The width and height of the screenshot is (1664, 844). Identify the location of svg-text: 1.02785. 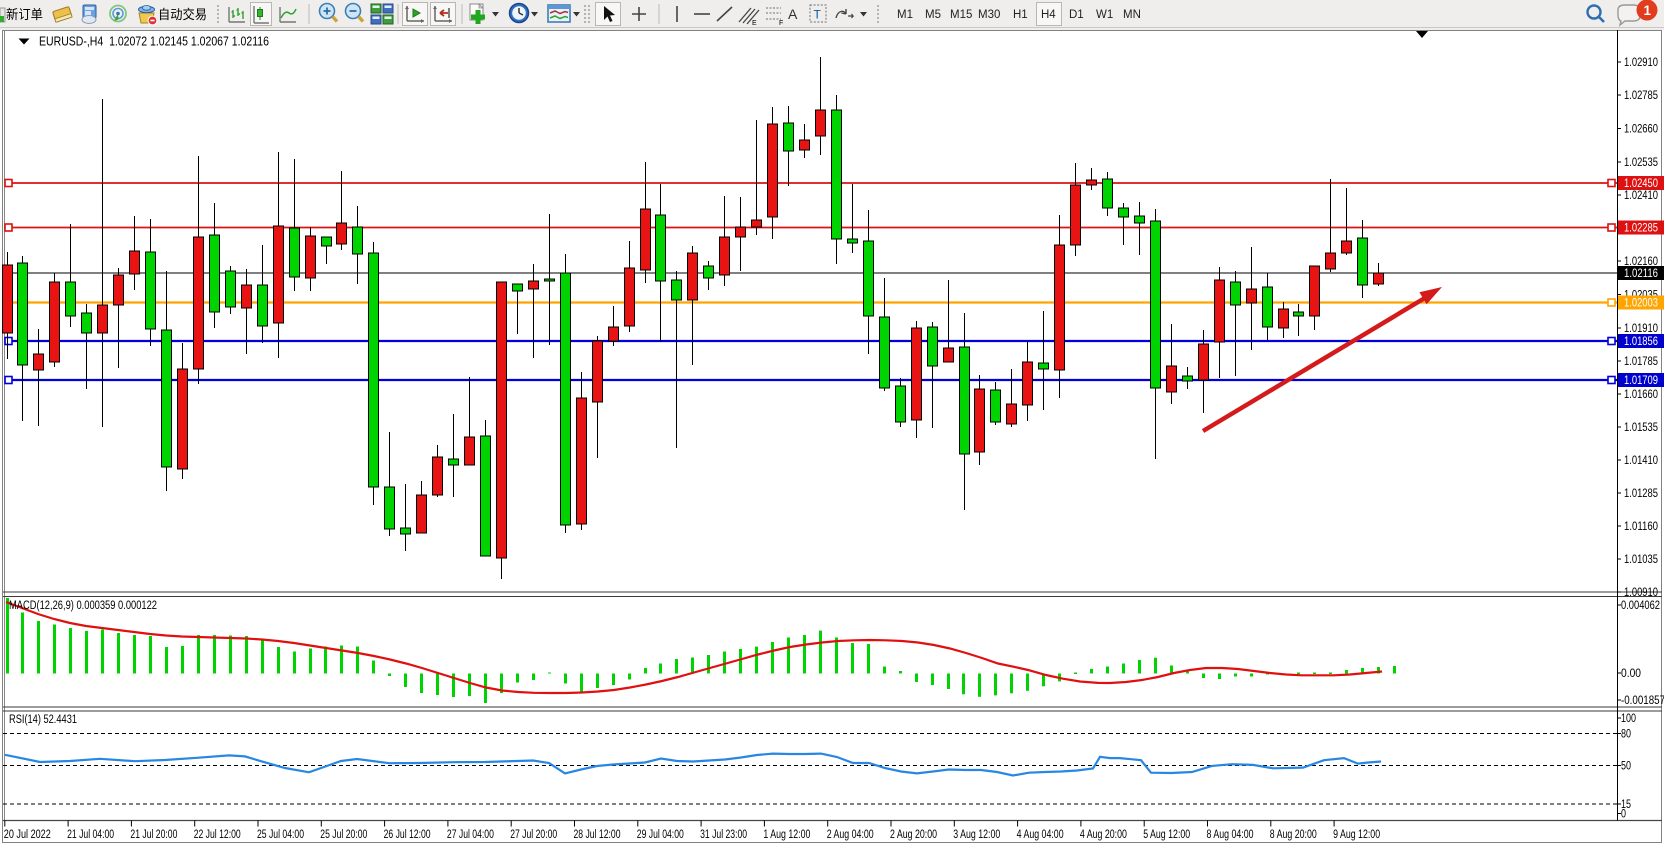
(1641, 96).